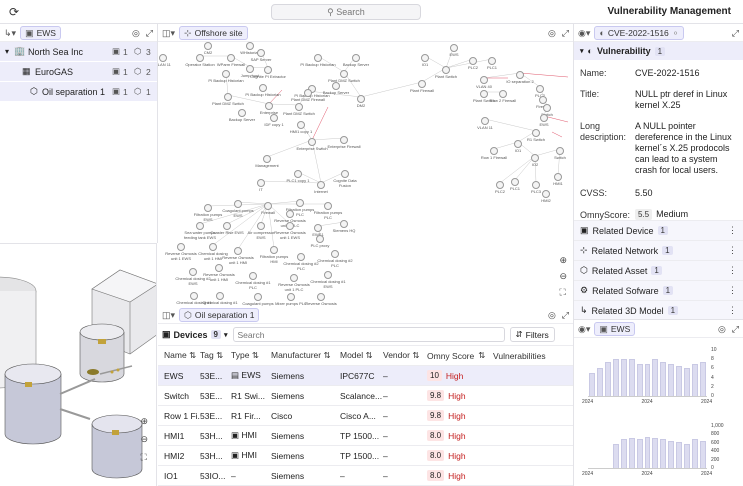 Image resolution: width=743 pixels, height=486 pixels. Describe the element at coordinates (219, 273) in the screenshot. I see `map-node: Reverse Osmosis unit 1 HMI` at that location.